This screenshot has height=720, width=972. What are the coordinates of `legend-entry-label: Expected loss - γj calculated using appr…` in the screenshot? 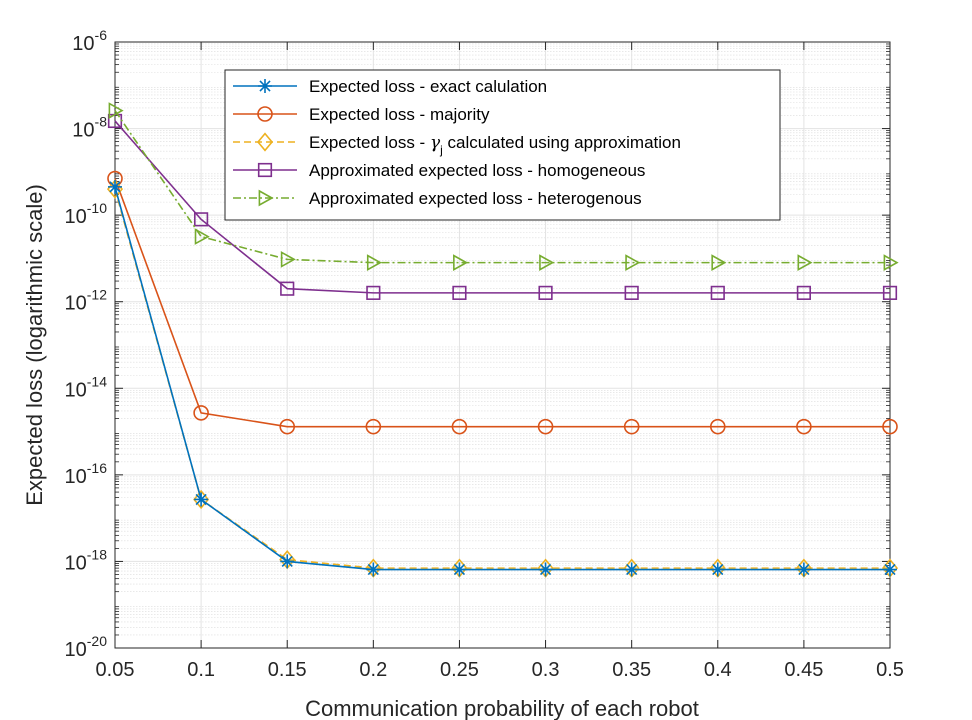 It's located at (495, 145).